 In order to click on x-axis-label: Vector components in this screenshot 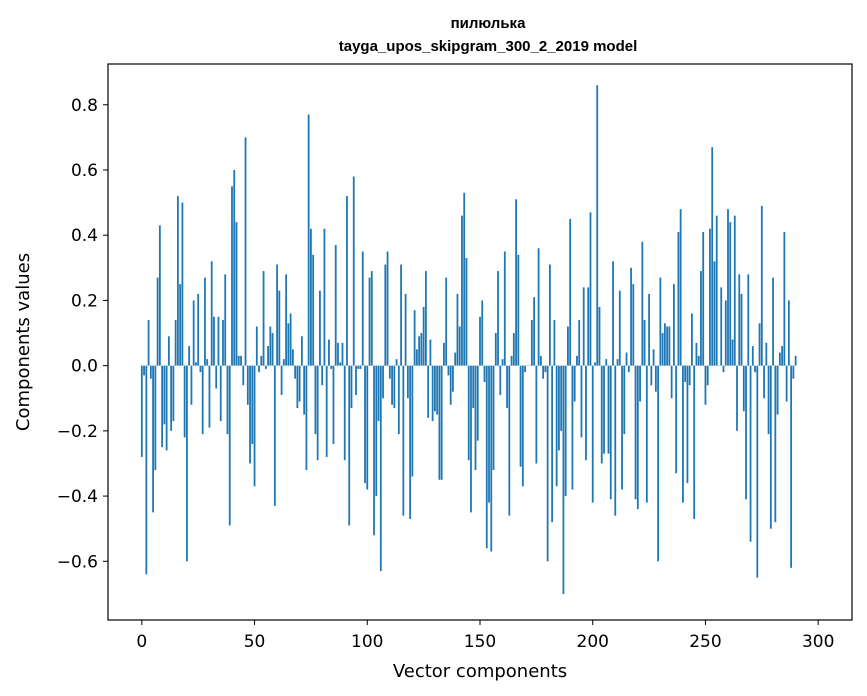, I will do `click(480, 671)`.